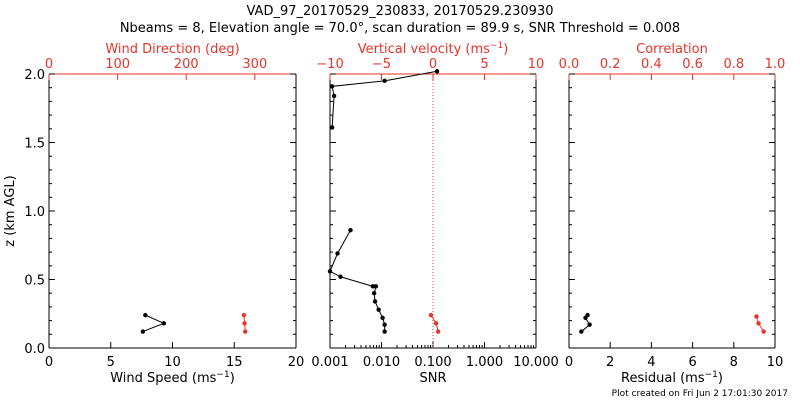  What do you see at coordinates (381, 64) in the screenshot?
I see `top-x-tick-label: −5` at bounding box center [381, 64].